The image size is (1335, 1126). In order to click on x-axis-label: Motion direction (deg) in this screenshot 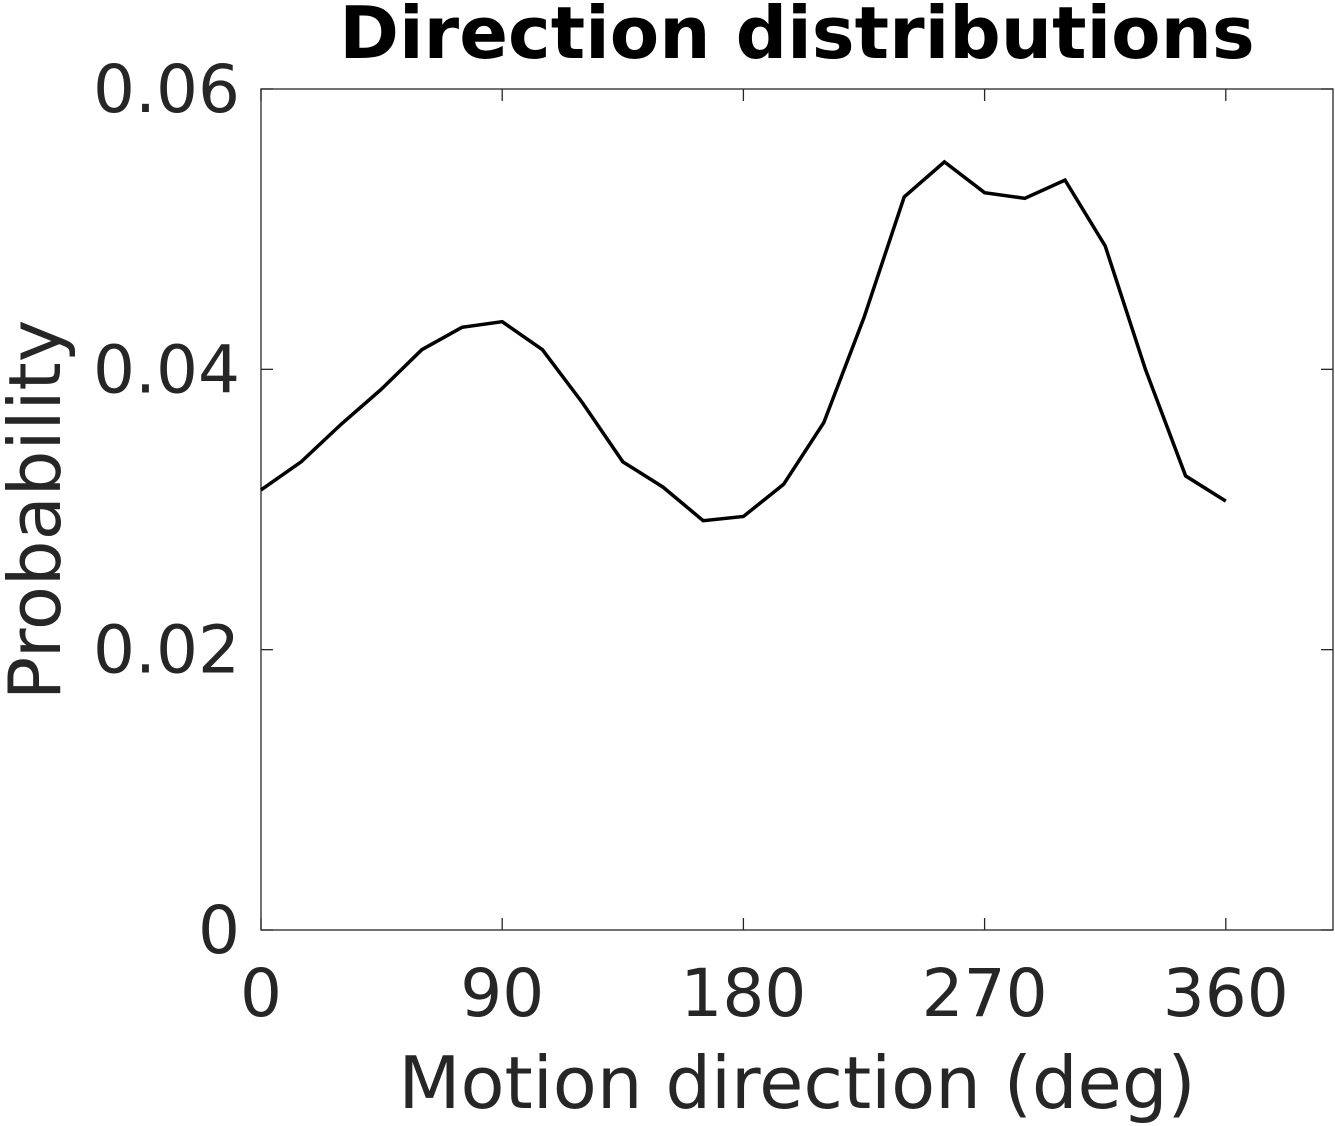, I will do `click(796, 1083)`.